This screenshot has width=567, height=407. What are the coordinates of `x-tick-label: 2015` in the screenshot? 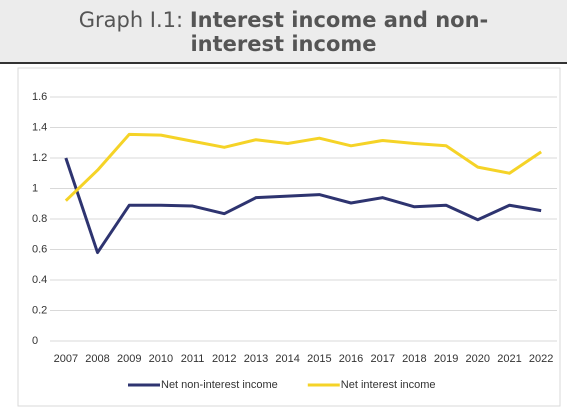 It's located at (319, 359).